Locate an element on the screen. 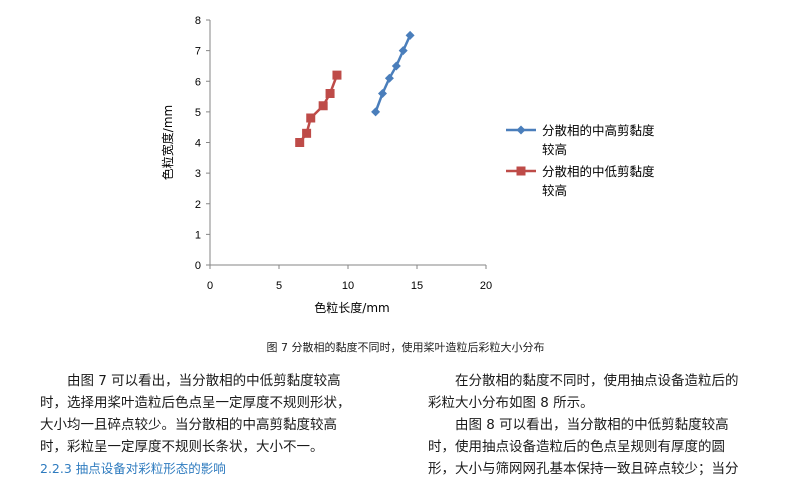 The height and width of the screenshot is (504, 811). x-tick-label: 20 is located at coordinates (486, 286).